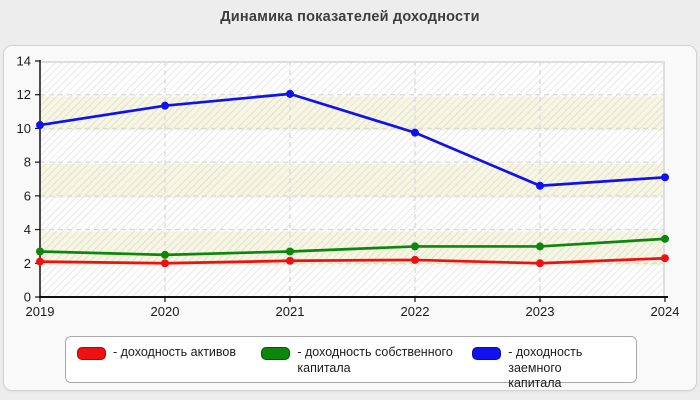 The width and height of the screenshot is (700, 400). I want to click on chart-title: Динамика показателей доходности, so click(350, 17).